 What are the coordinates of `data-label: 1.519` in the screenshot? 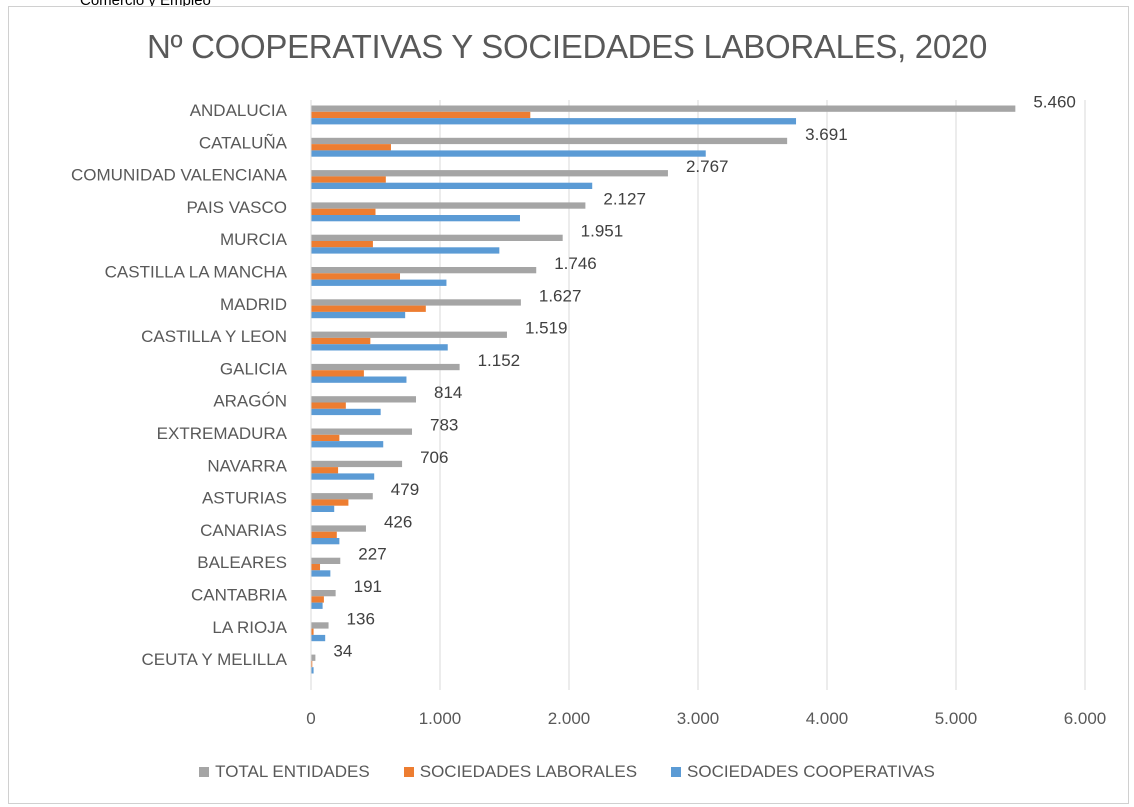 It's located at (546, 328).